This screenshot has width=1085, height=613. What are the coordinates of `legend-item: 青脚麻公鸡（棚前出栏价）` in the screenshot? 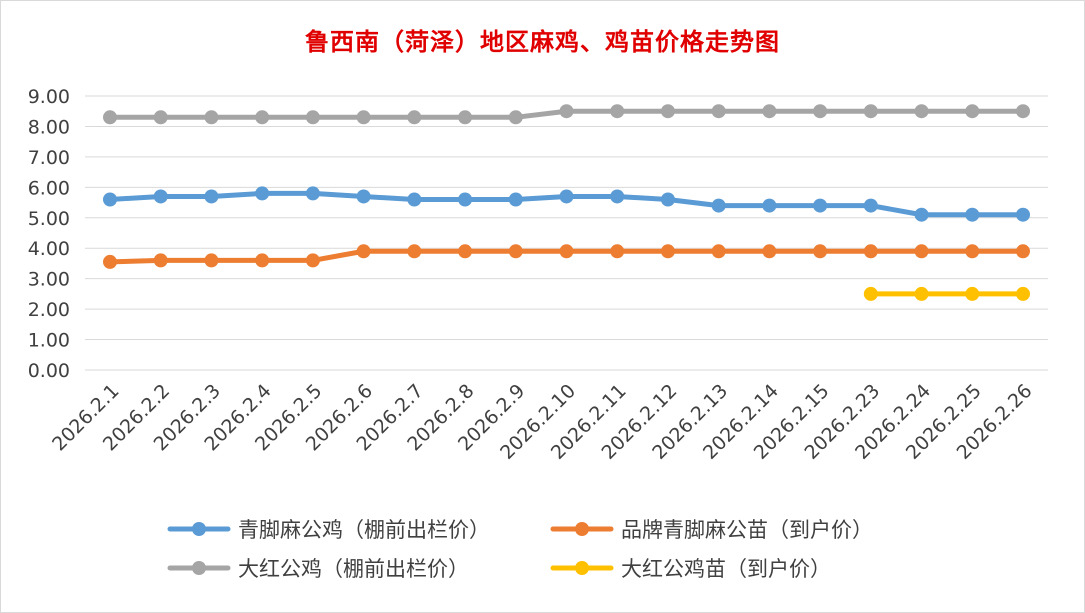 It's located at (328, 530).